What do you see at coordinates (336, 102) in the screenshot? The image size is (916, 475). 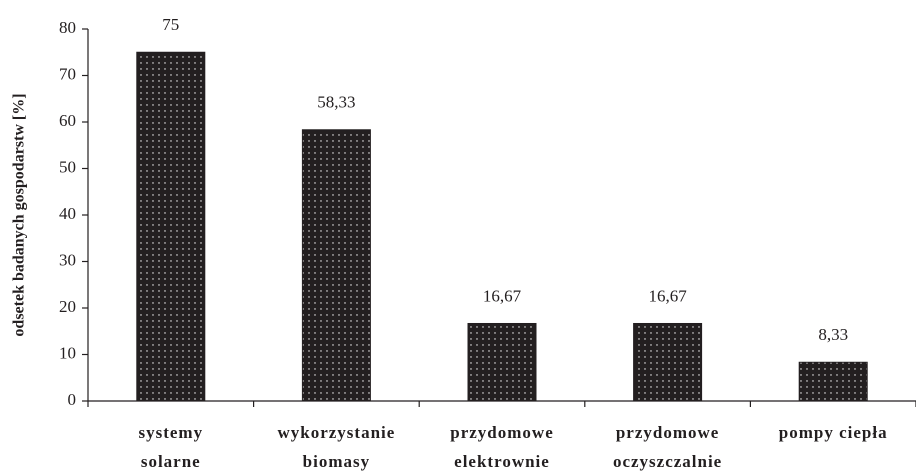 I see `data-label: 58,33` at bounding box center [336, 102].